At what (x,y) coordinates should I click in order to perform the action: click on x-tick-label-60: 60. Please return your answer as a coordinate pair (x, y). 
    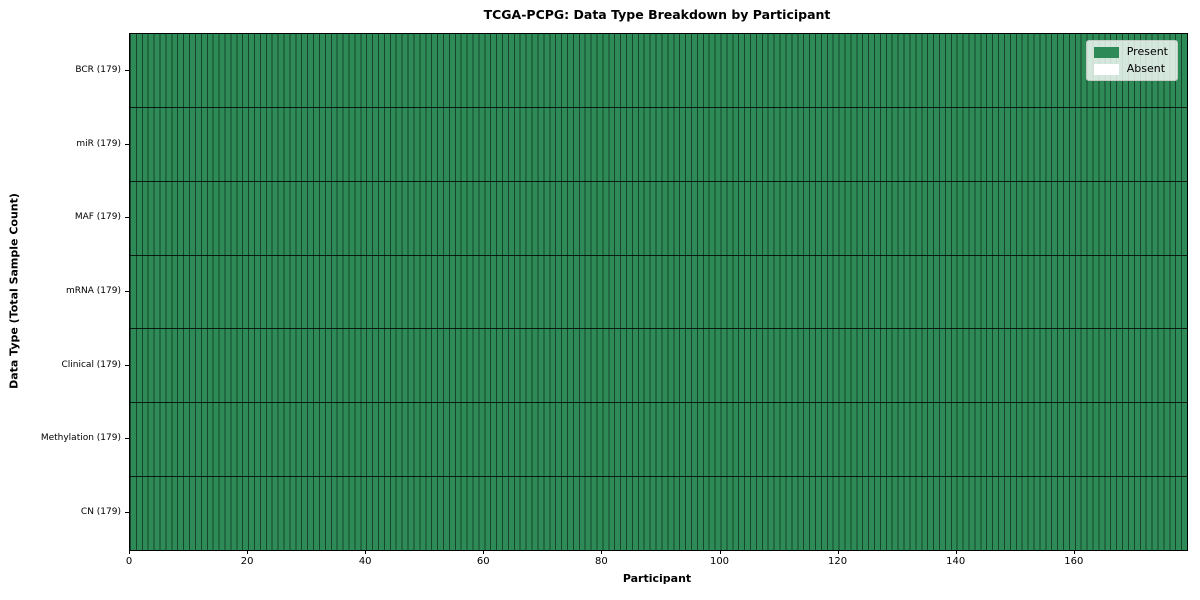
    Looking at the image, I should click on (483, 561).